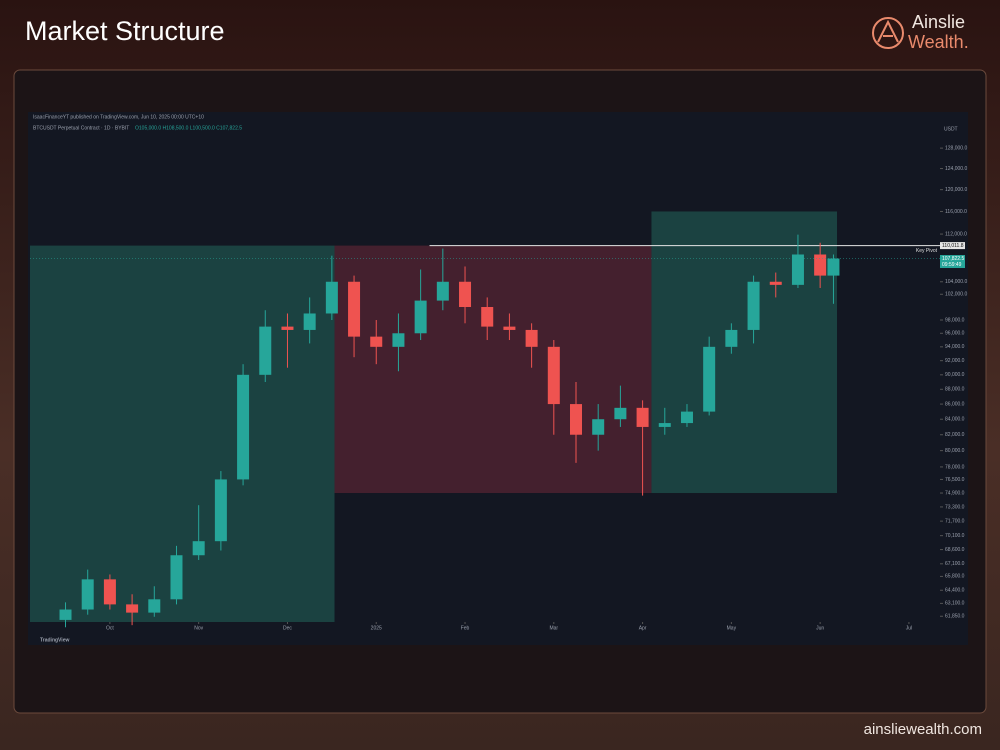 This screenshot has height=750, width=1000. What do you see at coordinates (955, 451) in the screenshot?
I see `y-tick-label: 80,000.0` at bounding box center [955, 451].